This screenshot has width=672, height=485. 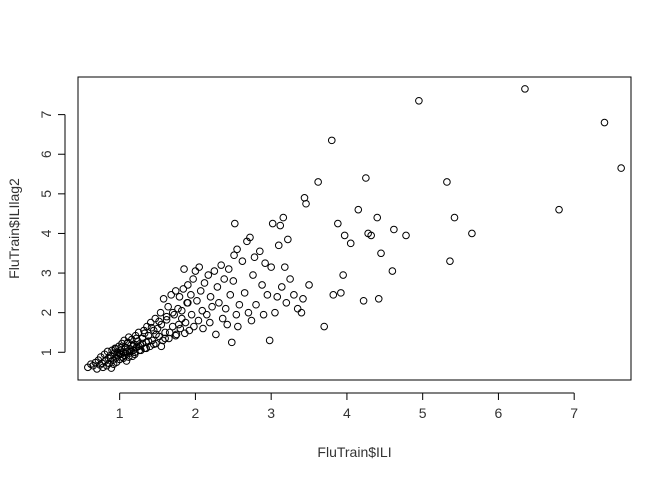 What do you see at coordinates (423, 413) in the screenshot?
I see `x-tick-label: 5` at bounding box center [423, 413].